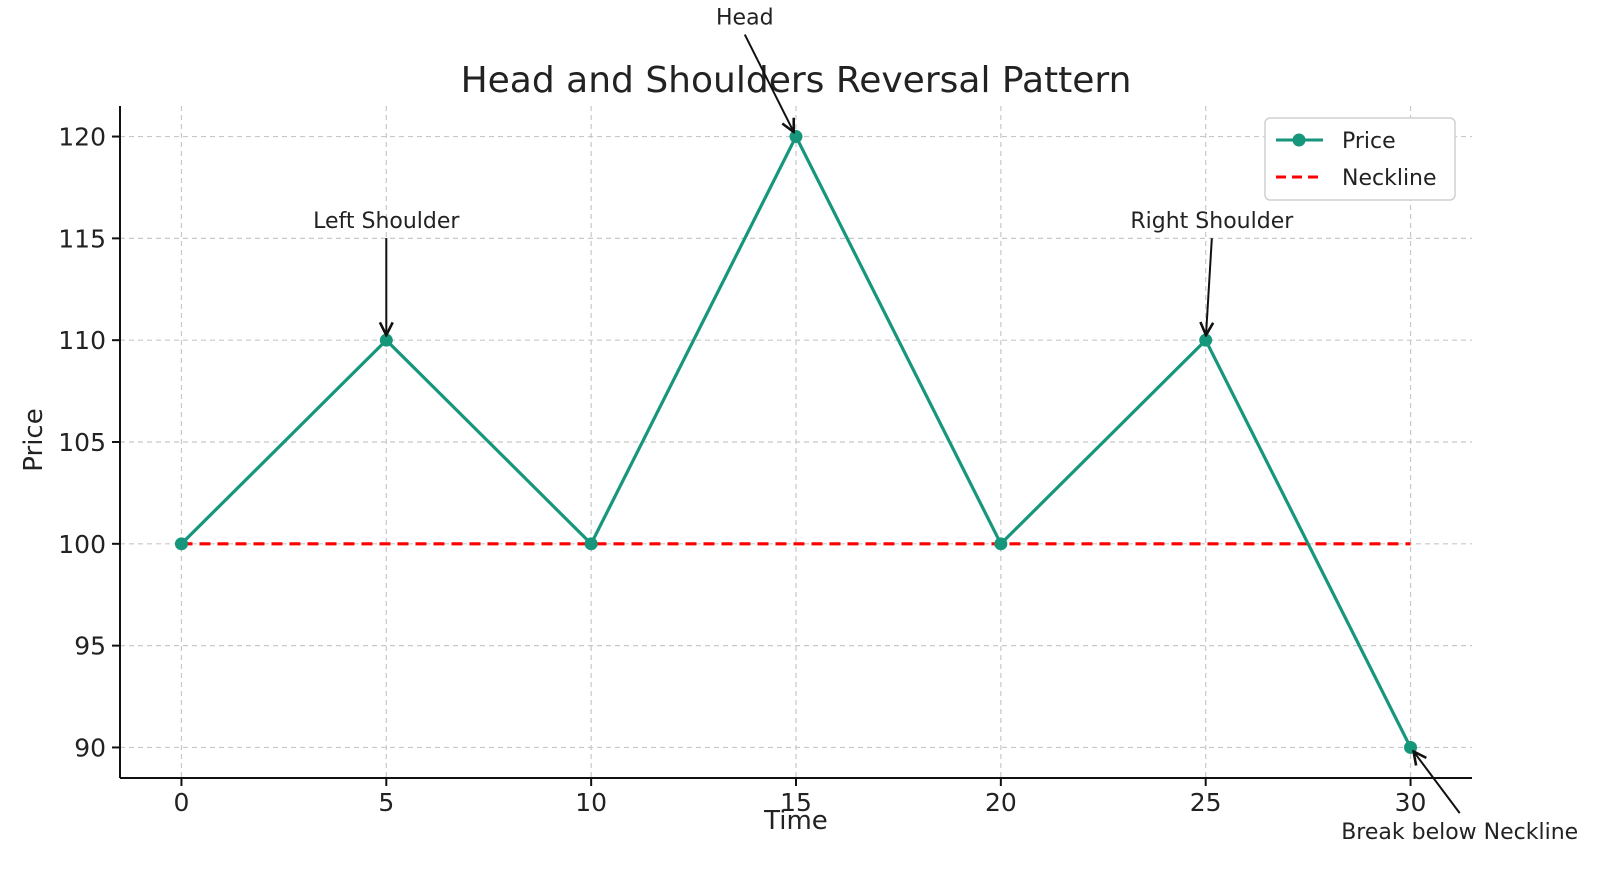 This screenshot has height=869, width=1600. I want to click on chart-title: Head and Shoulders Reversal Pattern, so click(796, 80).